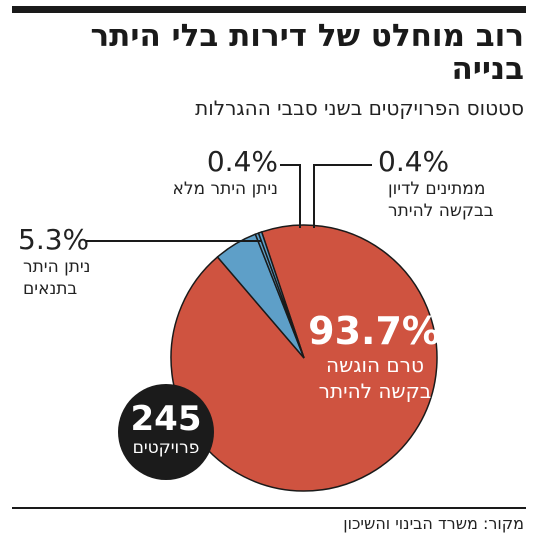  What do you see at coordinates (374, 331) in the screenshot?
I see `slice-pct-main: 93.7%` at bounding box center [374, 331].